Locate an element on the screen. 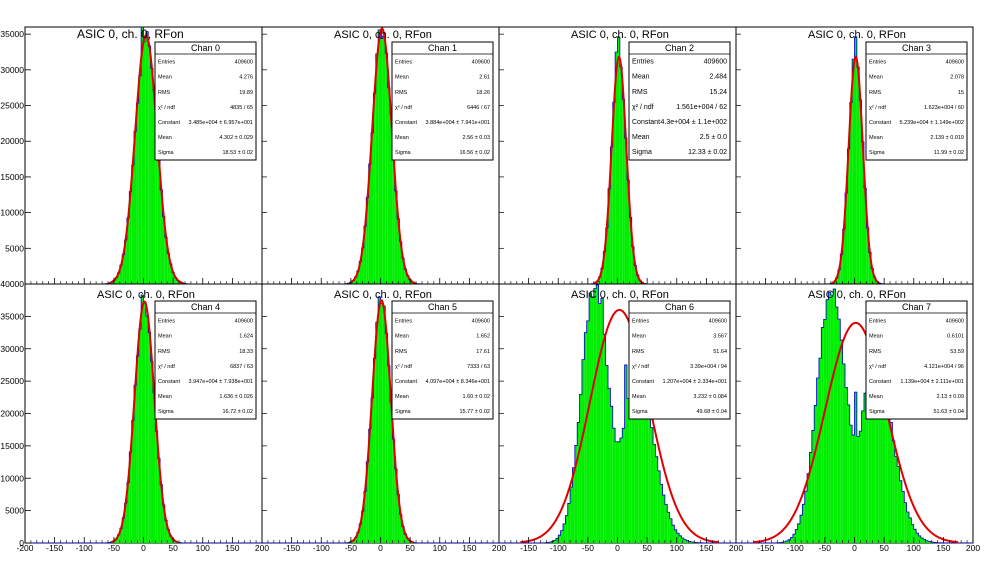 The width and height of the screenshot is (996, 577). stats-label: Mean is located at coordinates (402, 138).